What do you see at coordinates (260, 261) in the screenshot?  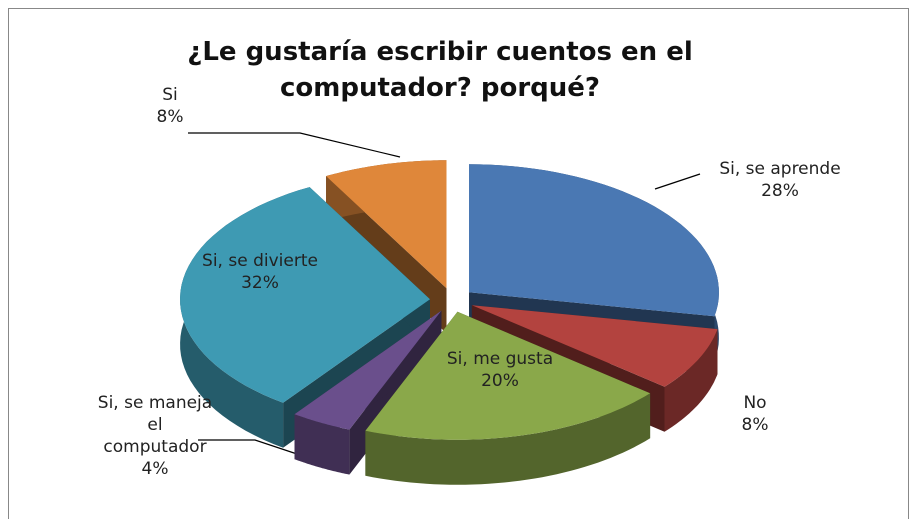 I see `category-label: Si, se divierte` at bounding box center [260, 261].